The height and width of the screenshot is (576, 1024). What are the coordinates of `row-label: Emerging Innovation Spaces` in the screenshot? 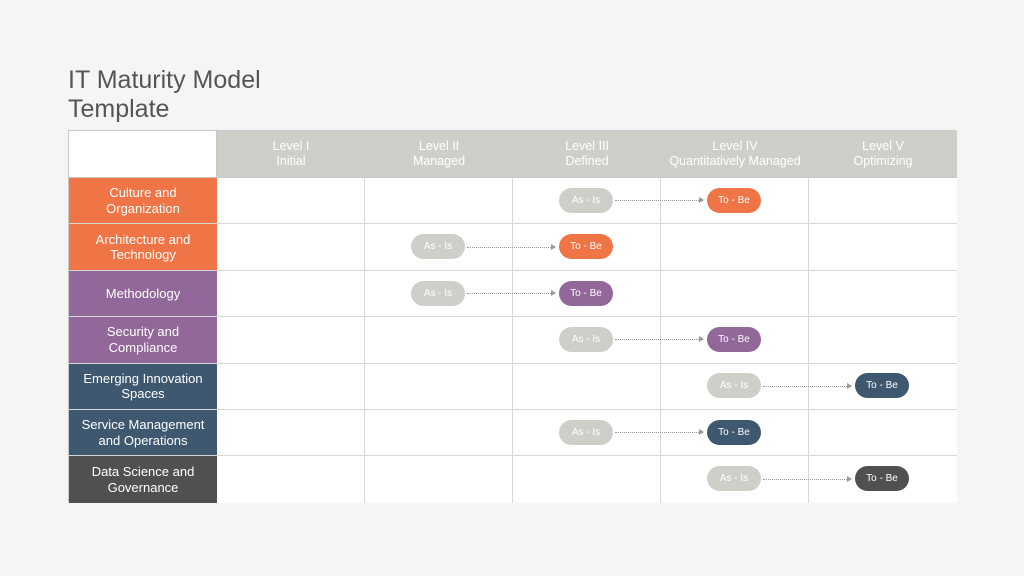 It's located at (143, 386).